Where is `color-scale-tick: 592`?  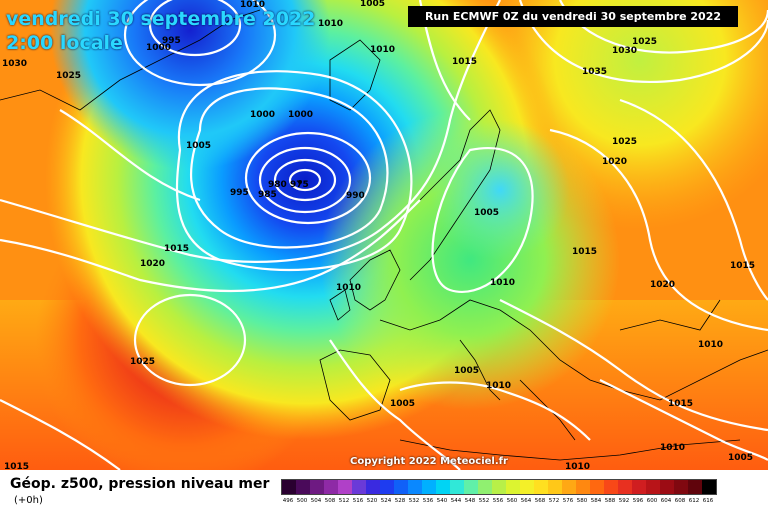
color-scale-tick: 592 is located at coordinates (624, 501).